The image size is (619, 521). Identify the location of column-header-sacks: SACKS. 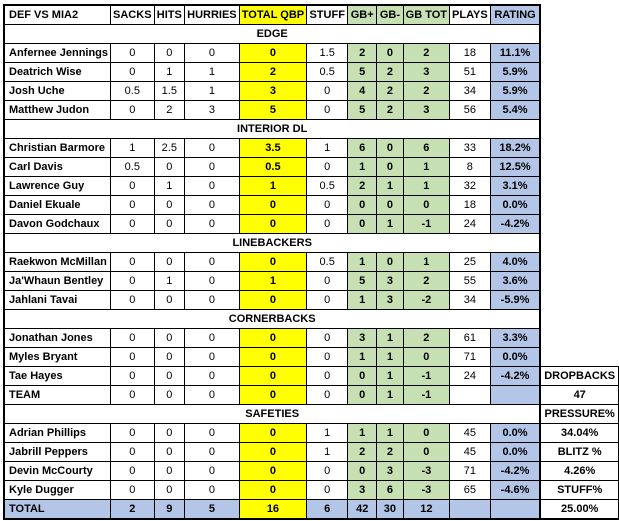
(132, 14).